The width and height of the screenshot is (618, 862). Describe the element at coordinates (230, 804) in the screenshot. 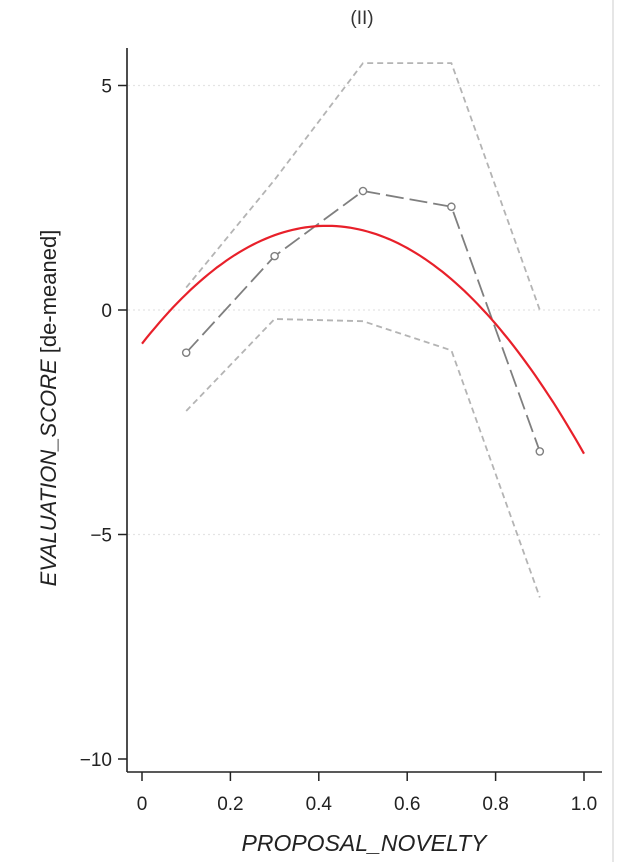

I see `x-tick-label: 0.2` at that location.